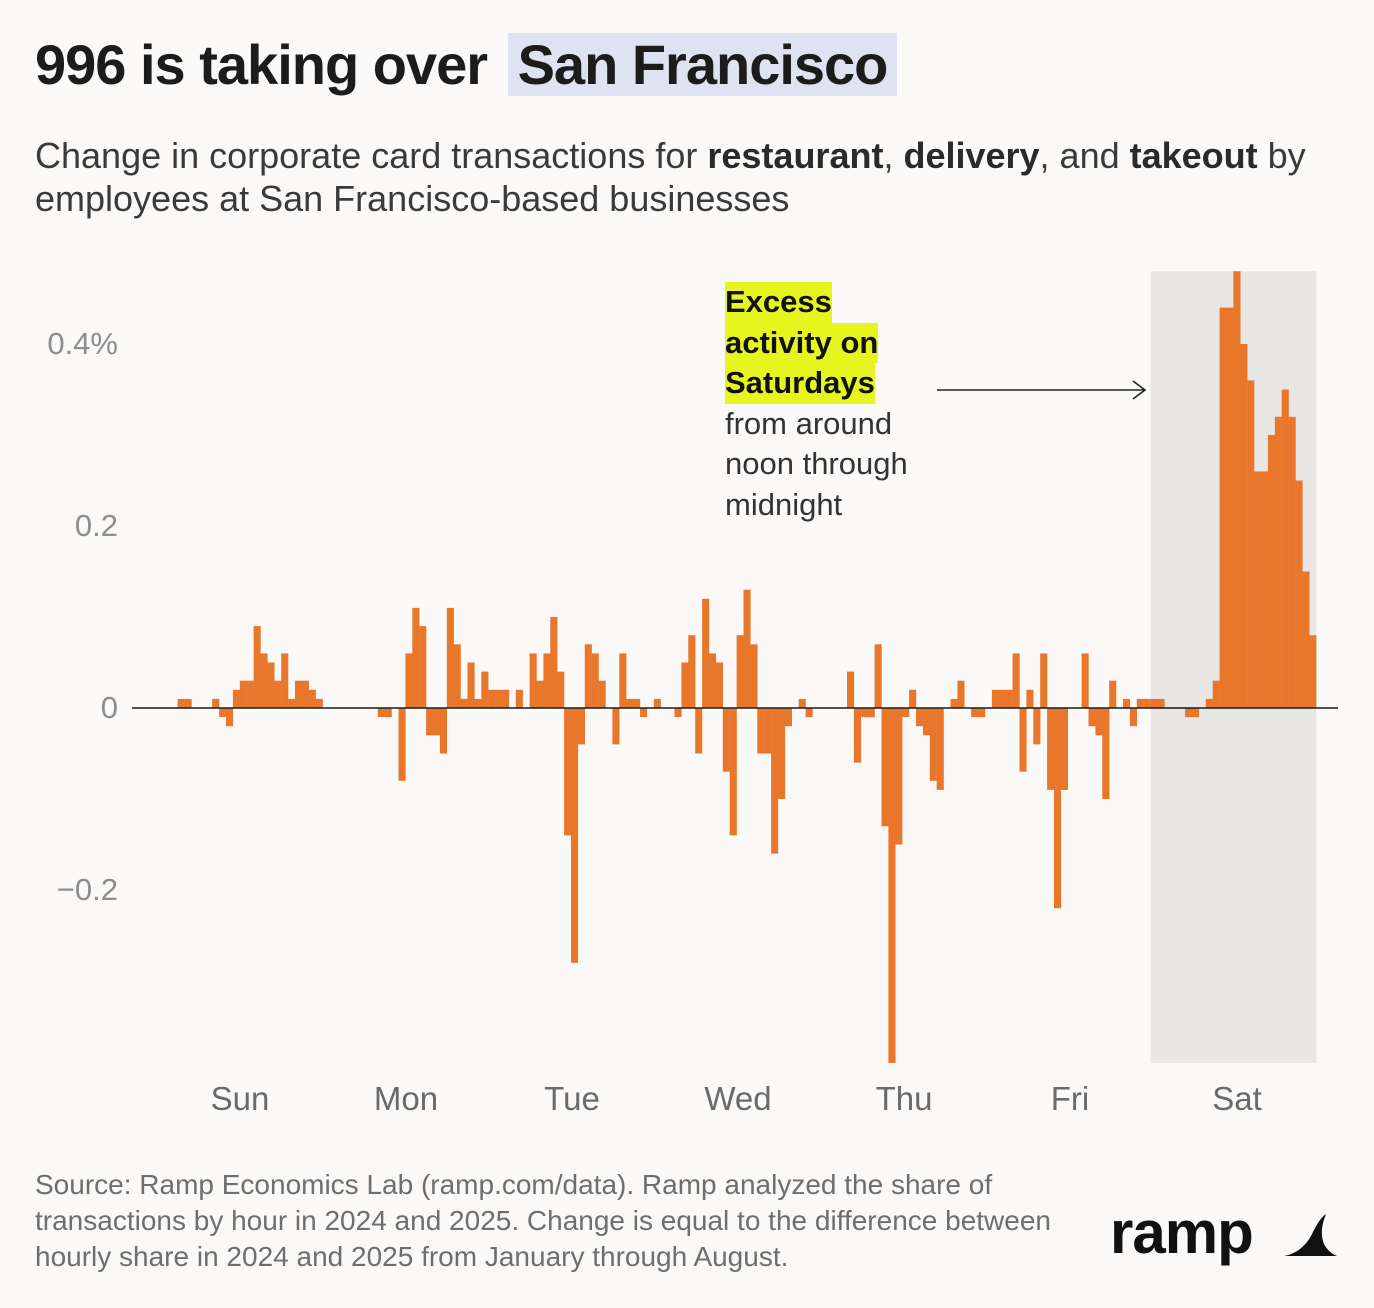  I want to click on x-tick-label-thu: Thu, so click(904, 1098).